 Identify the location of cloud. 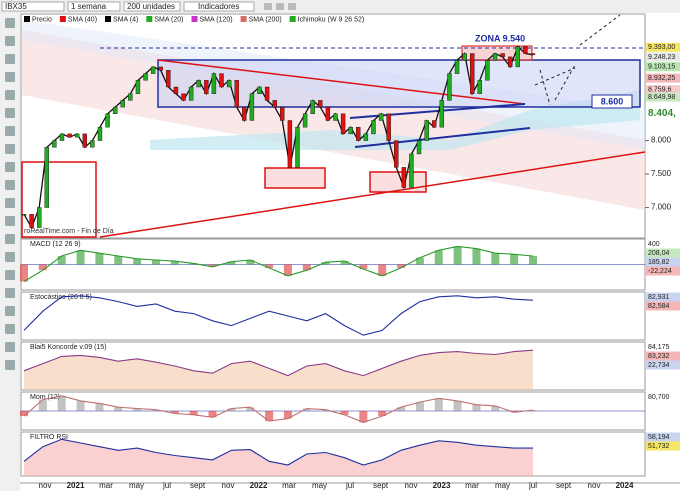
(395, 120).